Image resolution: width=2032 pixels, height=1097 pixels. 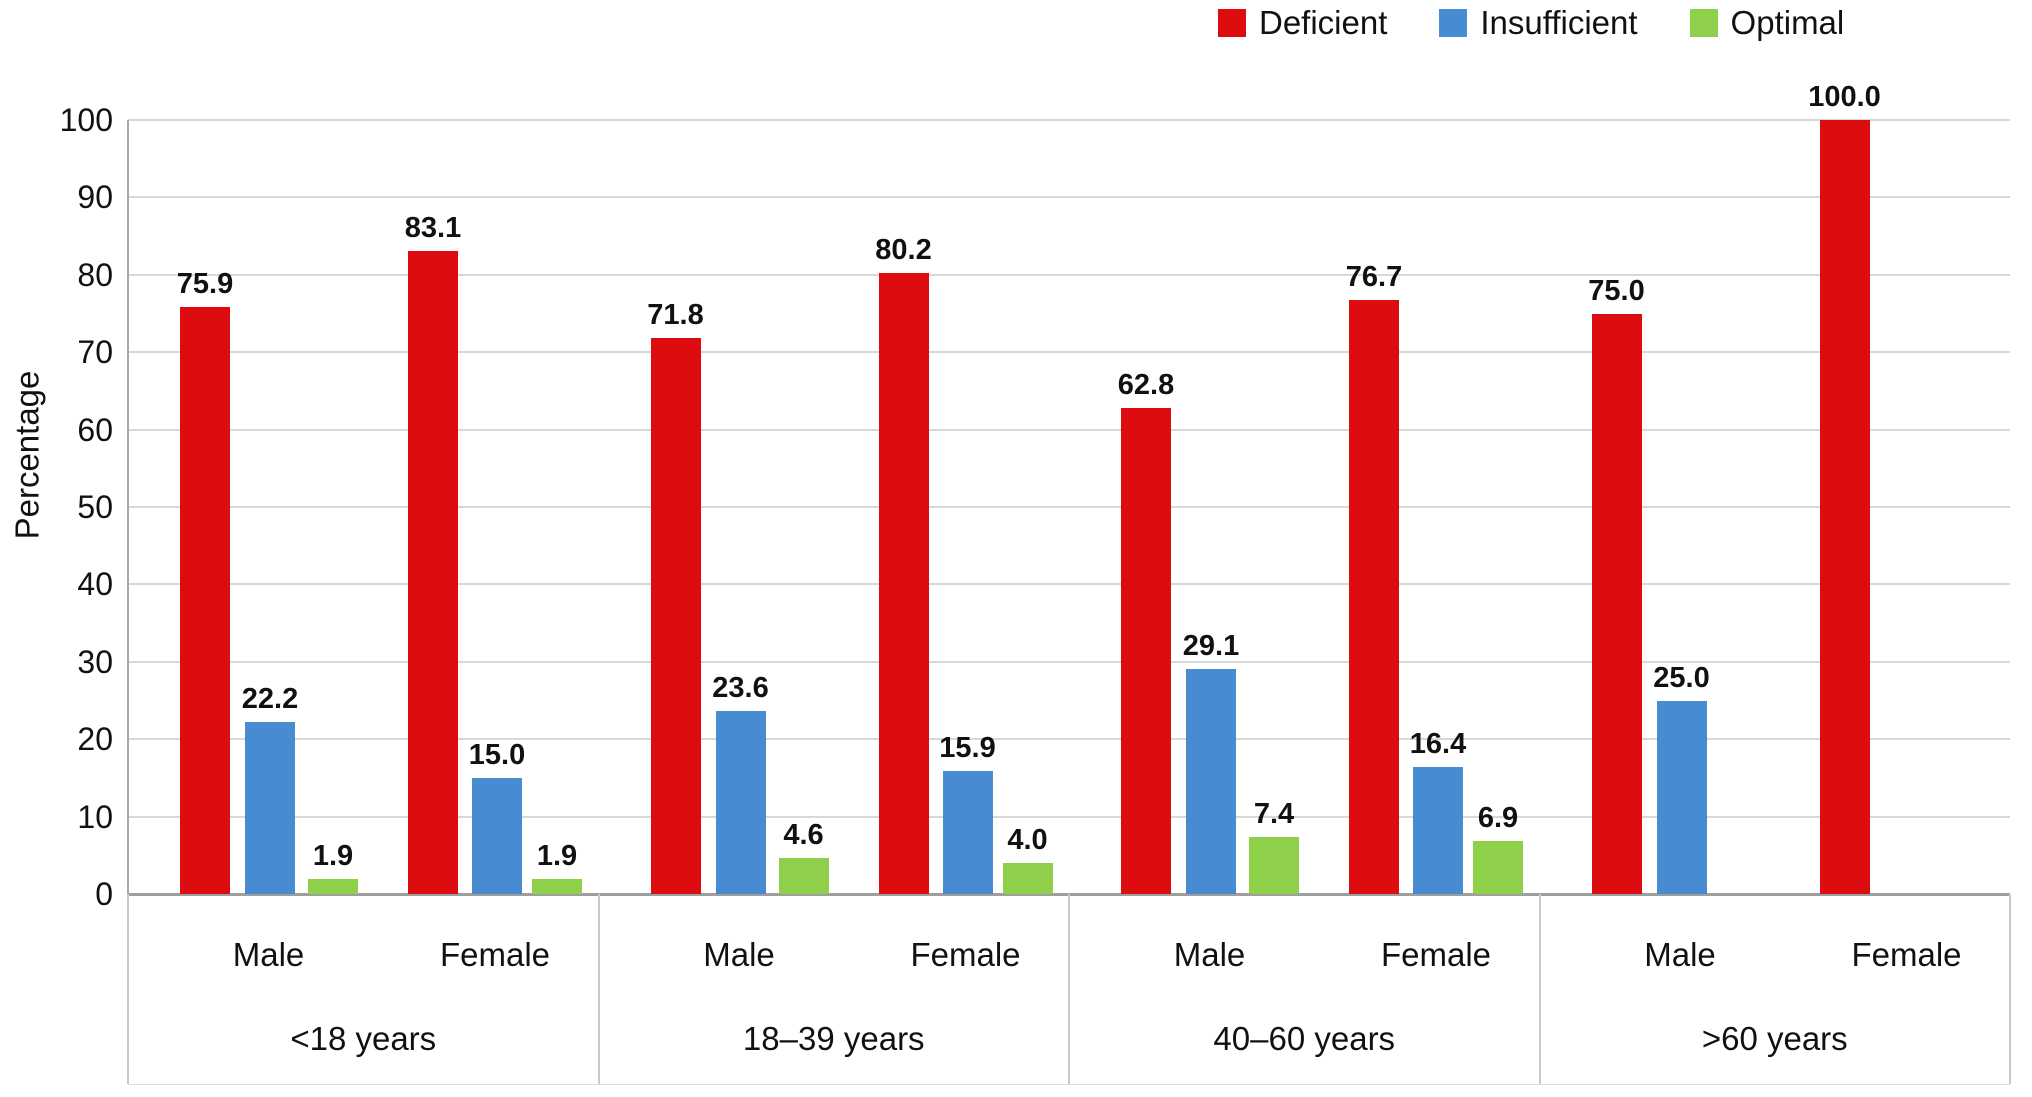 I want to click on legend-swatch-insufficient-icon, so click(x=1453, y=22).